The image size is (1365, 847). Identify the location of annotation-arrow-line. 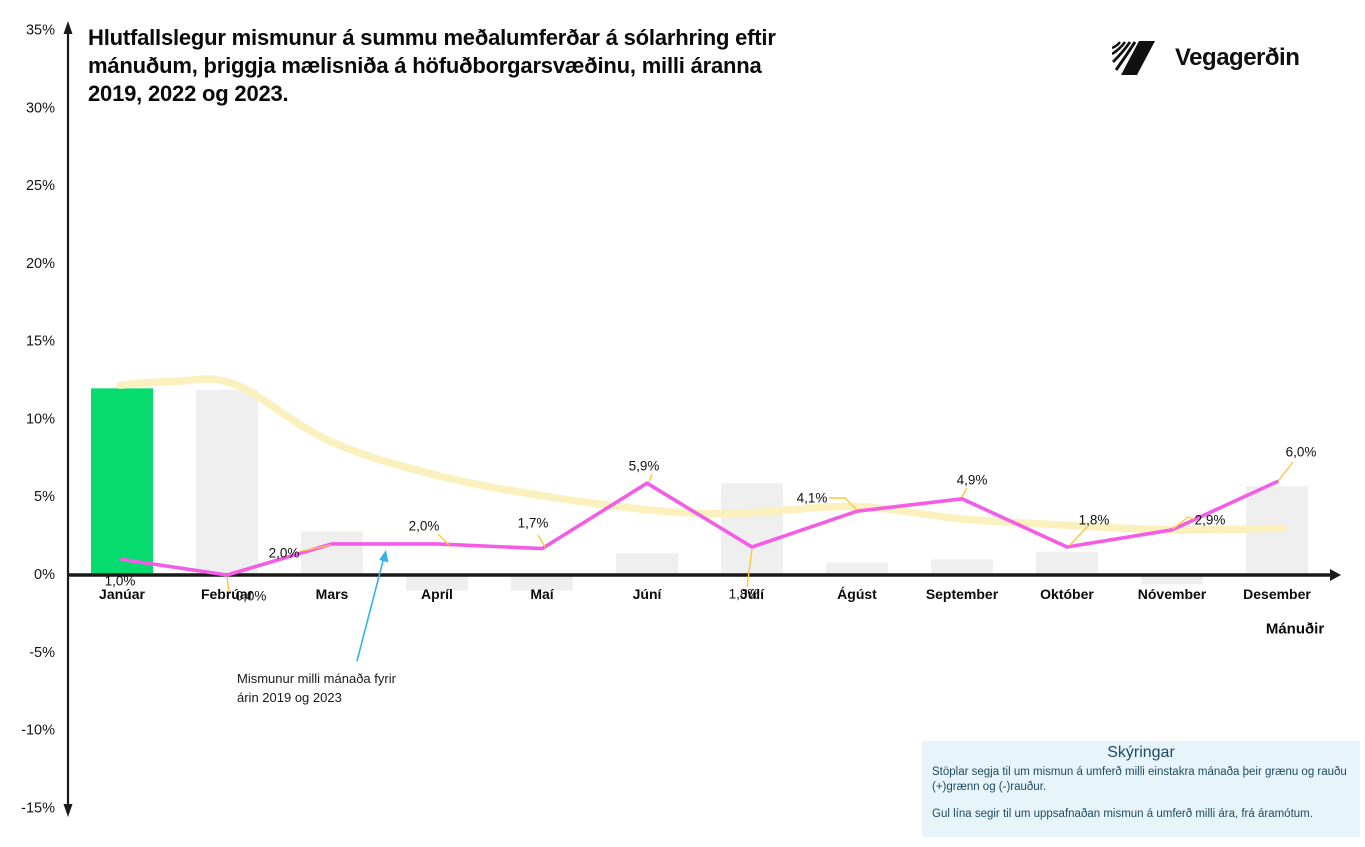
(370, 609).